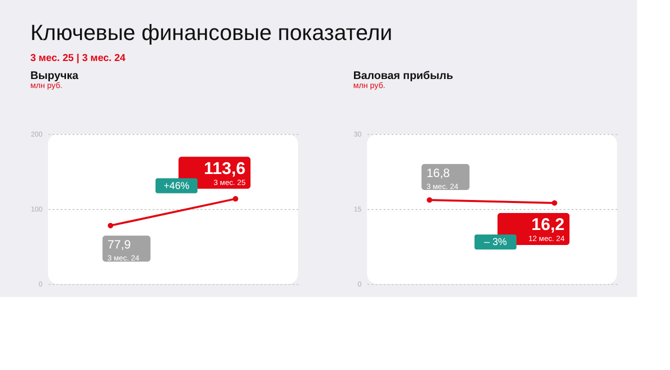 This screenshot has width=670, height=370. I want to click on data-label: 113,6, so click(225, 168).